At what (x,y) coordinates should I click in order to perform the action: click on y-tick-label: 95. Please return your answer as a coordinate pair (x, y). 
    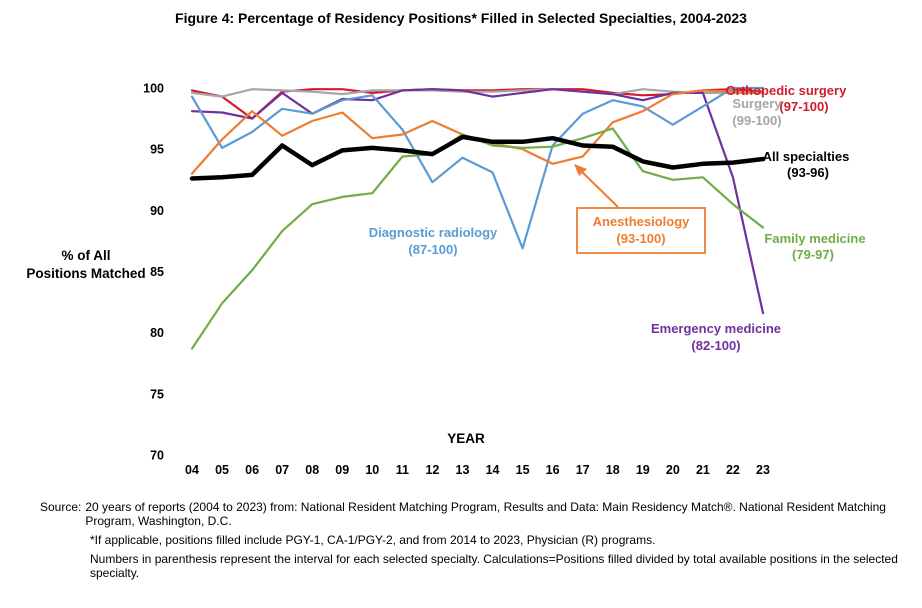
    Looking at the image, I should click on (157, 150).